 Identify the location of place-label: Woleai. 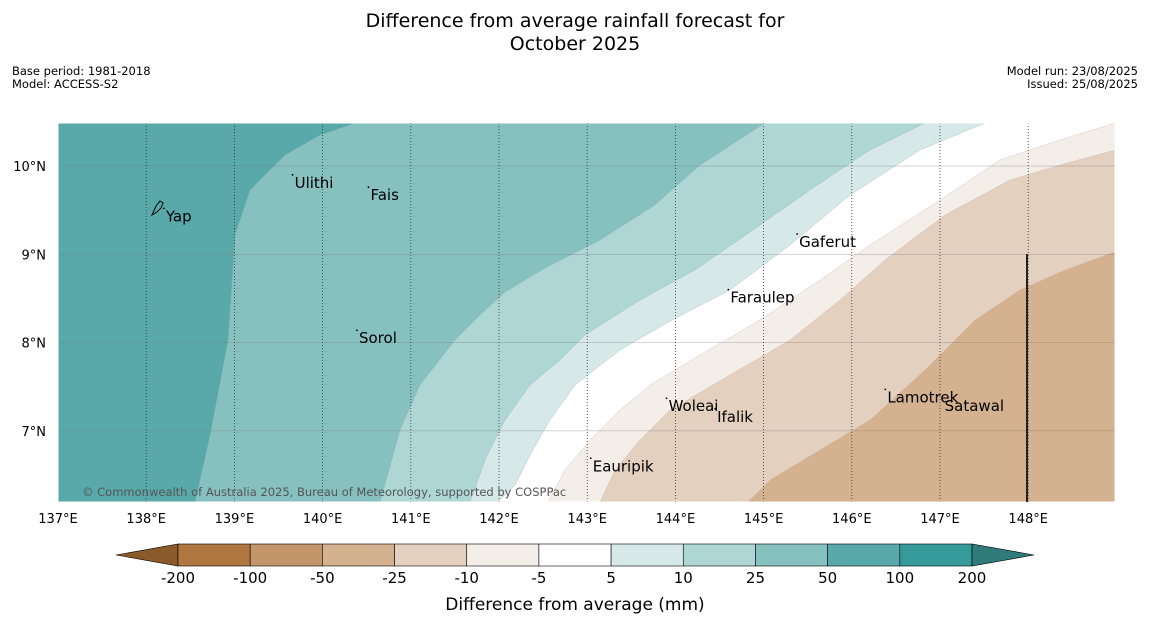
(694, 406).